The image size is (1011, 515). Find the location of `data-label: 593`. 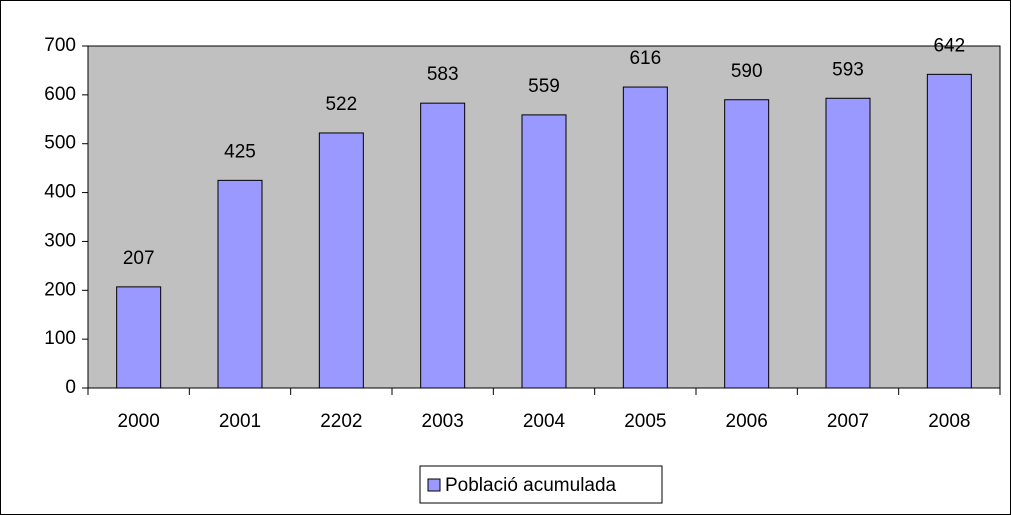

data-label: 593 is located at coordinates (848, 69).